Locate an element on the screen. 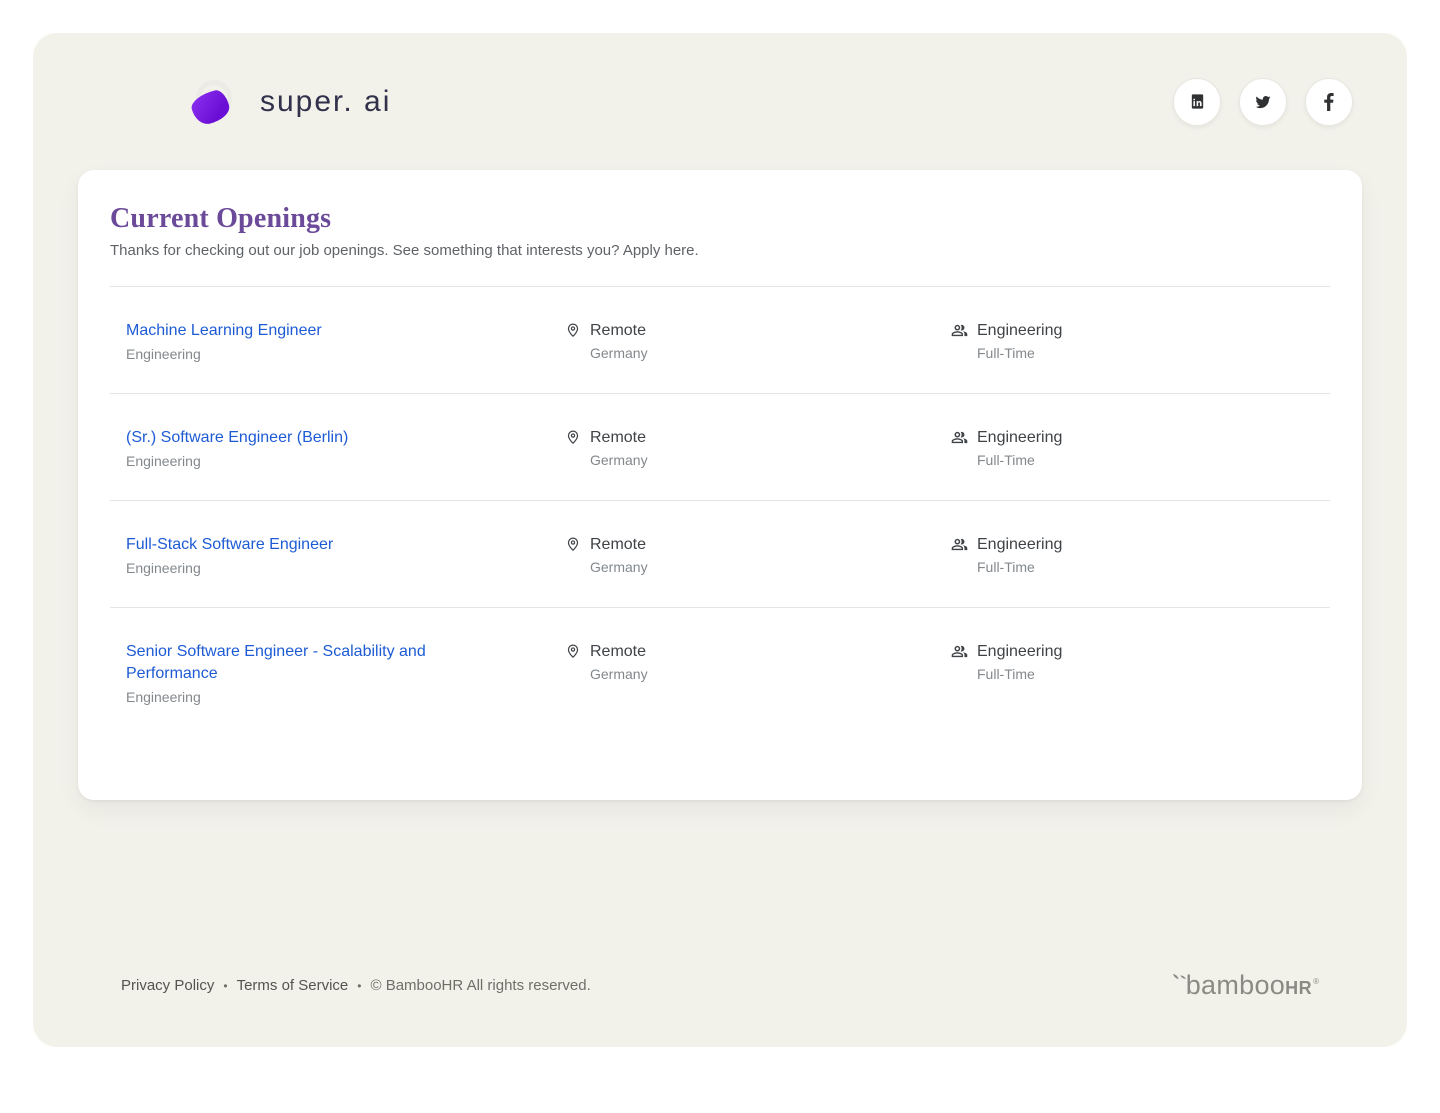 This screenshot has height=1113, width=1440. bamboohr-logo: bamboo HR ® is located at coordinates (1245, 985).